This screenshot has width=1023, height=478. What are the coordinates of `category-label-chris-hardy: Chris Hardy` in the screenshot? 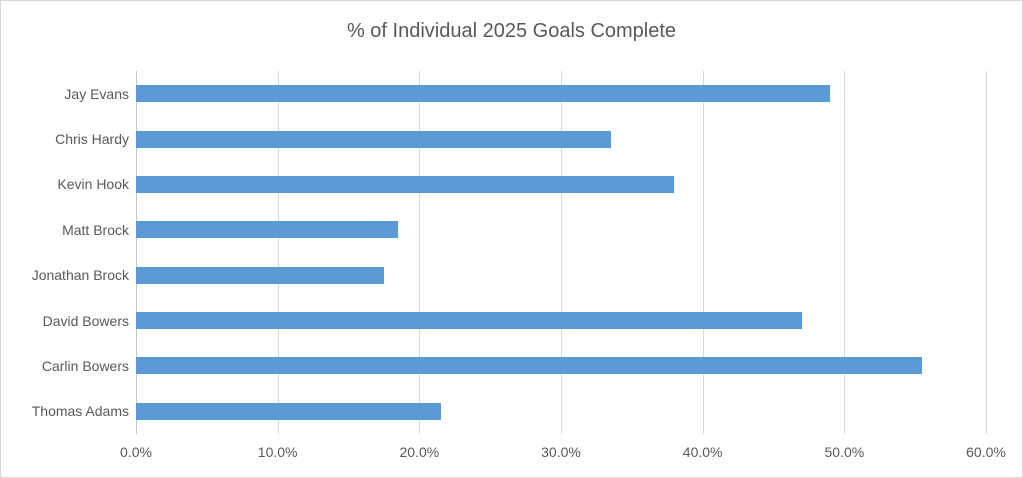 It's located at (92, 139).